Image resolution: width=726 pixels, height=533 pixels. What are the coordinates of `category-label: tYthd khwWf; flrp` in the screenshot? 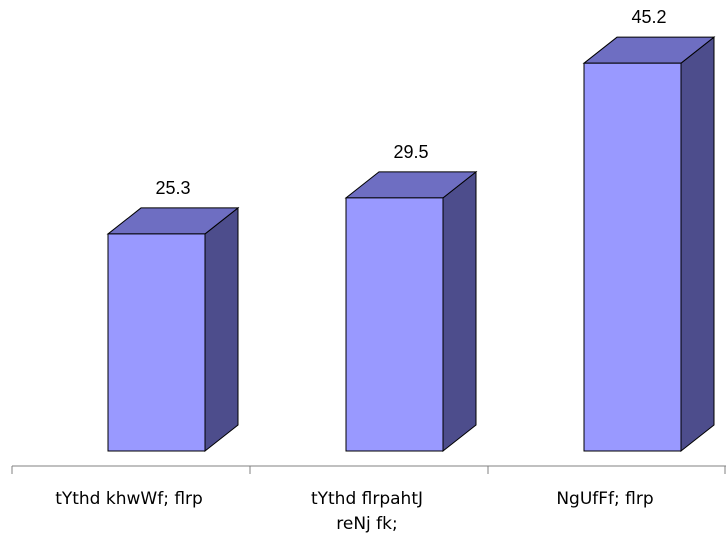 It's located at (129, 499).